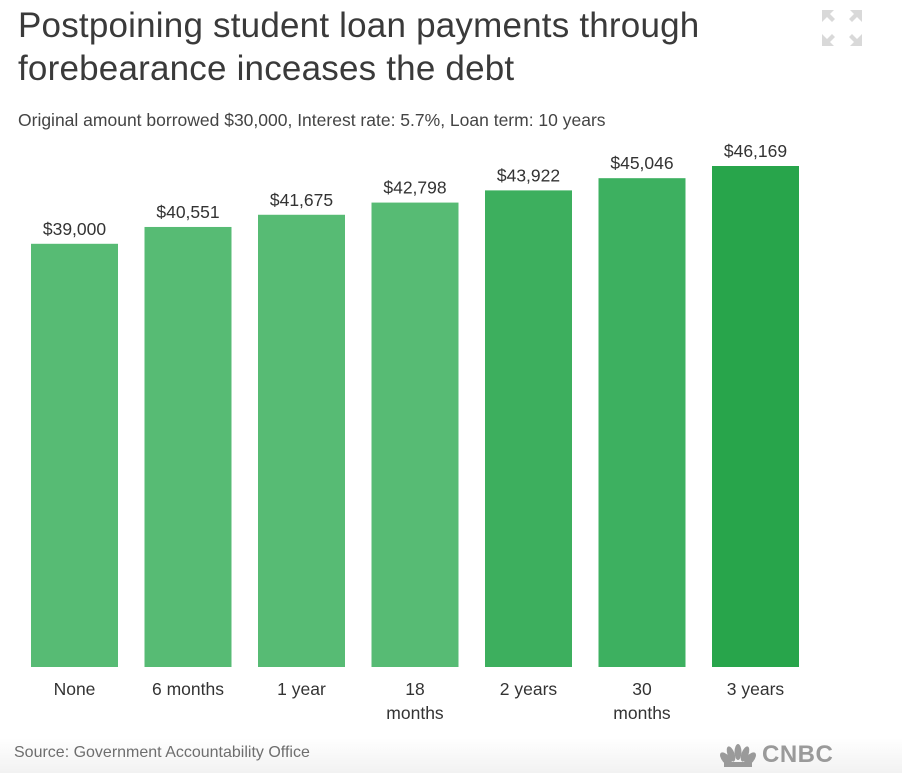 The height and width of the screenshot is (773, 902). Describe the element at coordinates (414, 689) in the screenshot. I see `category-label: 18` at that location.